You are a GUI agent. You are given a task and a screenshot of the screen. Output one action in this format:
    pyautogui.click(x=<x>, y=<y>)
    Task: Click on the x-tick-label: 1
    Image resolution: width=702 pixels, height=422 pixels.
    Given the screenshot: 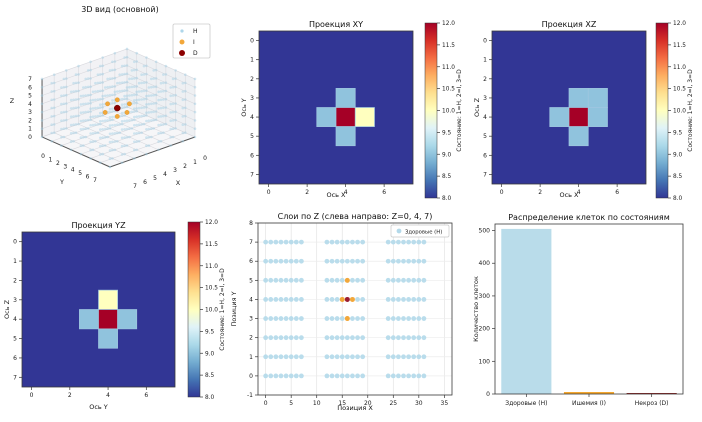 What is the action you would take?
    pyautogui.click(x=195, y=162)
    